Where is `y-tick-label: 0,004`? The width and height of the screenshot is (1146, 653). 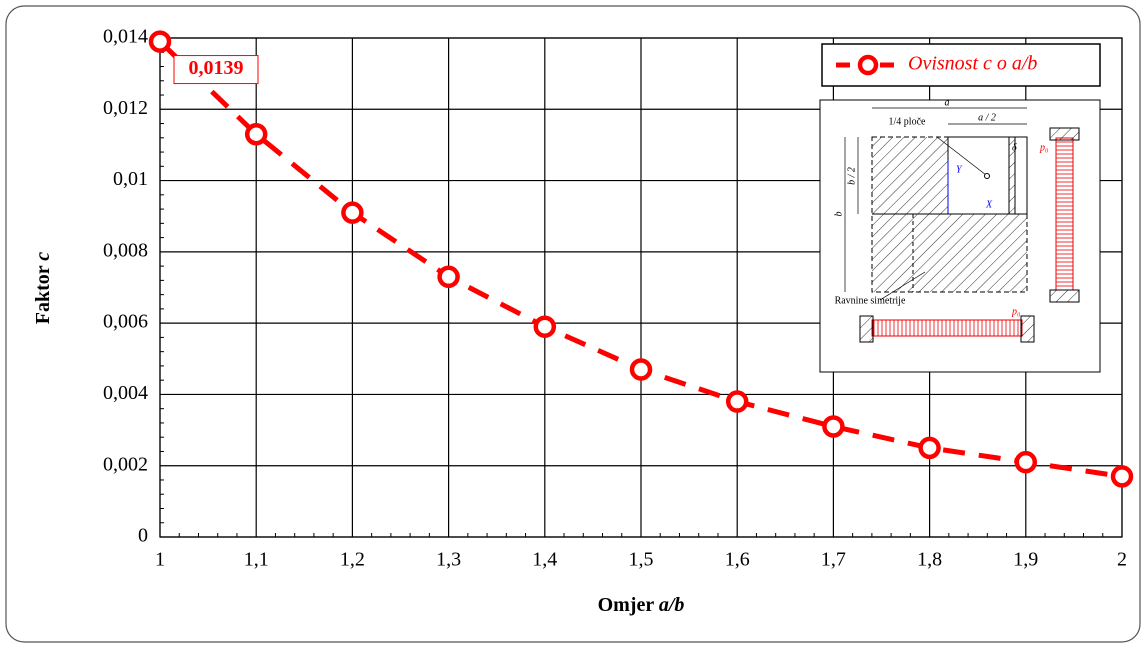 y-tick-label: 0,004 is located at coordinates (125, 393).